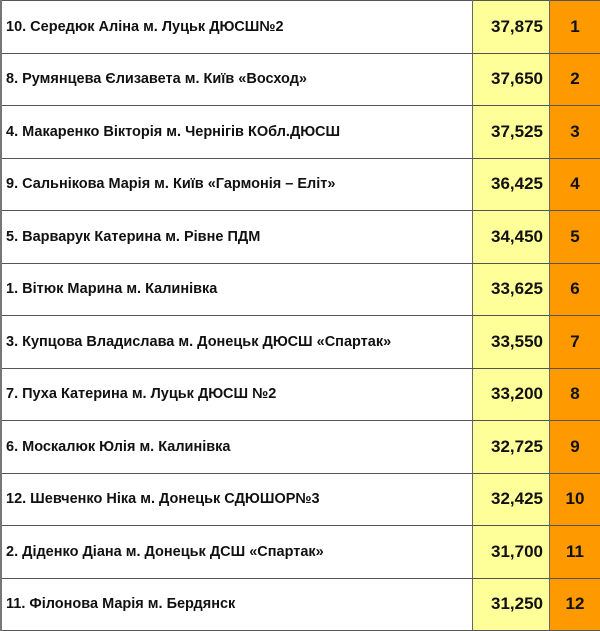  I want to click on table-row: 5. Варварук Катерина м. Рівне ПДМ 34,450 5, so click(300, 237).